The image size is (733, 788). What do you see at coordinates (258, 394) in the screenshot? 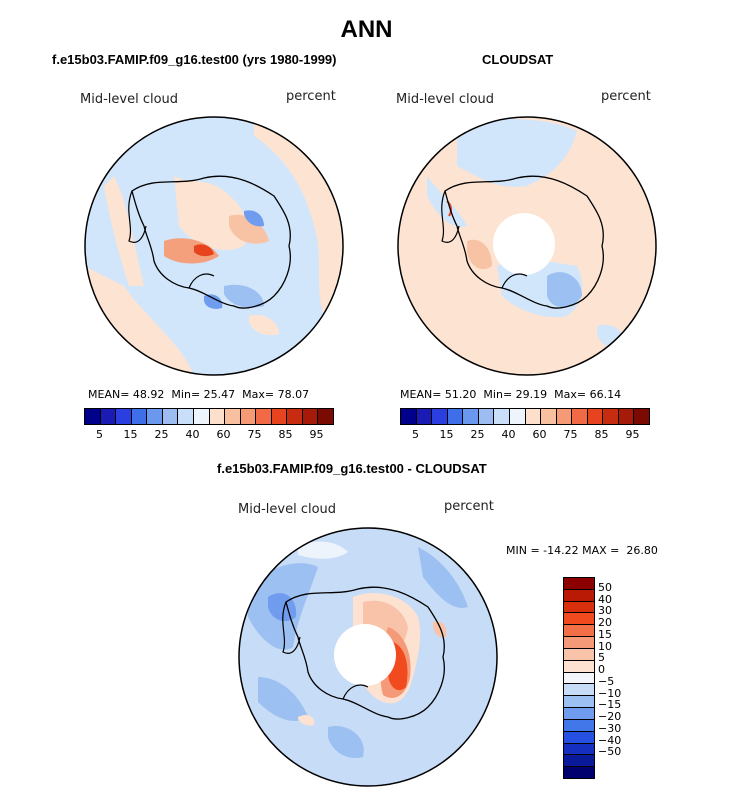
I see `panel1-max-label: Max=` at bounding box center [258, 394].